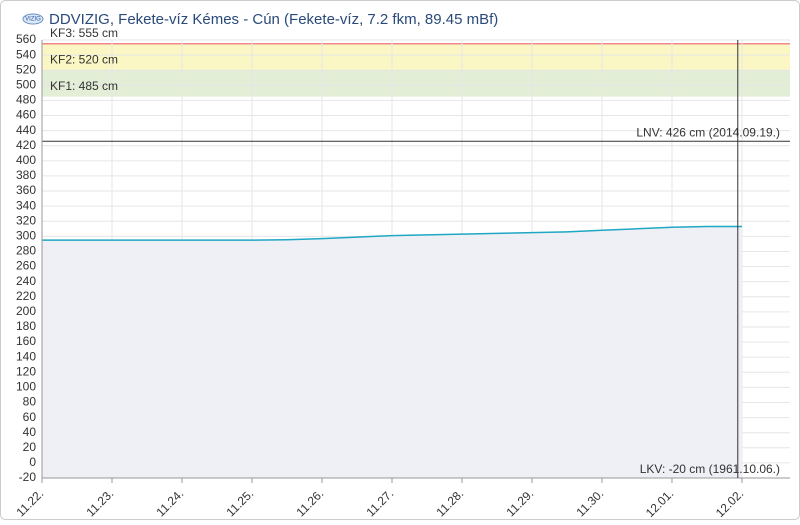 Image resolution: width=800 pixels, height=525 pixels. I want to click on y-tick-label: 120, so click(26, 371).